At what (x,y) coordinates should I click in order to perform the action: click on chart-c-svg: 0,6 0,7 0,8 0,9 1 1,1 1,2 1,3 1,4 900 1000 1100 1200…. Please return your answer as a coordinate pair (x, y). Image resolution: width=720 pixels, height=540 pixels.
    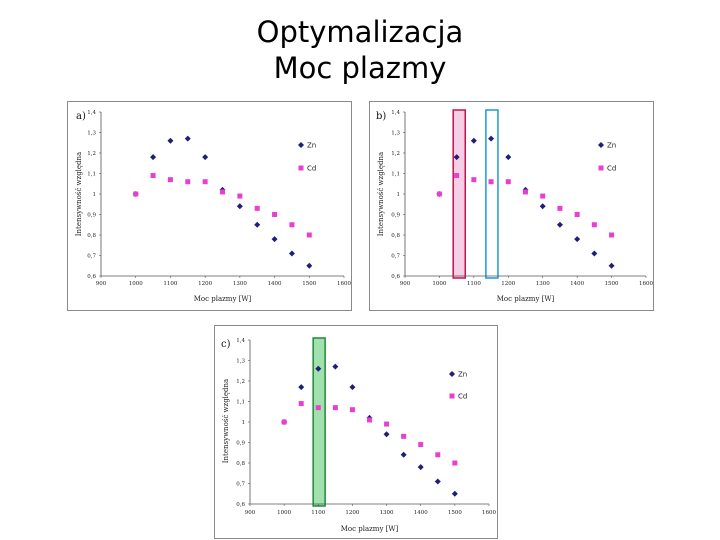
    Looking at the image, I should click on (358, 435).